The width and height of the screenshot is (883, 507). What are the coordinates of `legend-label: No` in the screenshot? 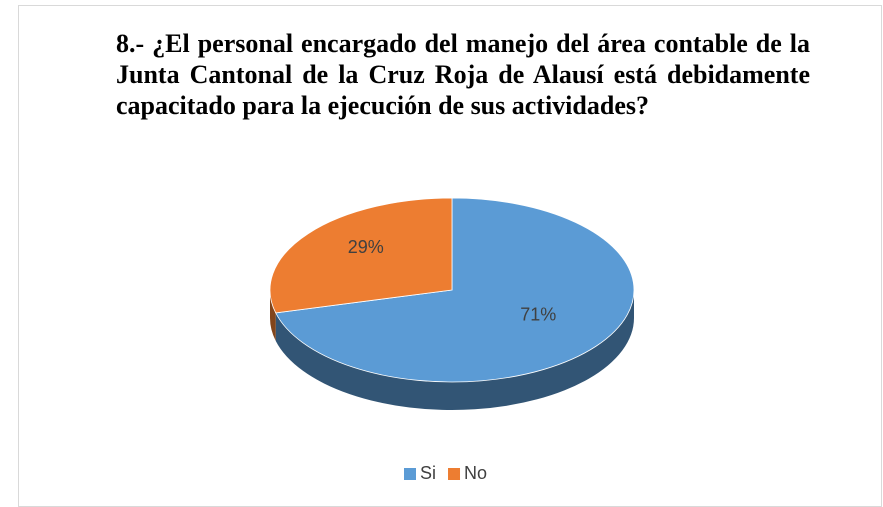 It's located at (475, 473).